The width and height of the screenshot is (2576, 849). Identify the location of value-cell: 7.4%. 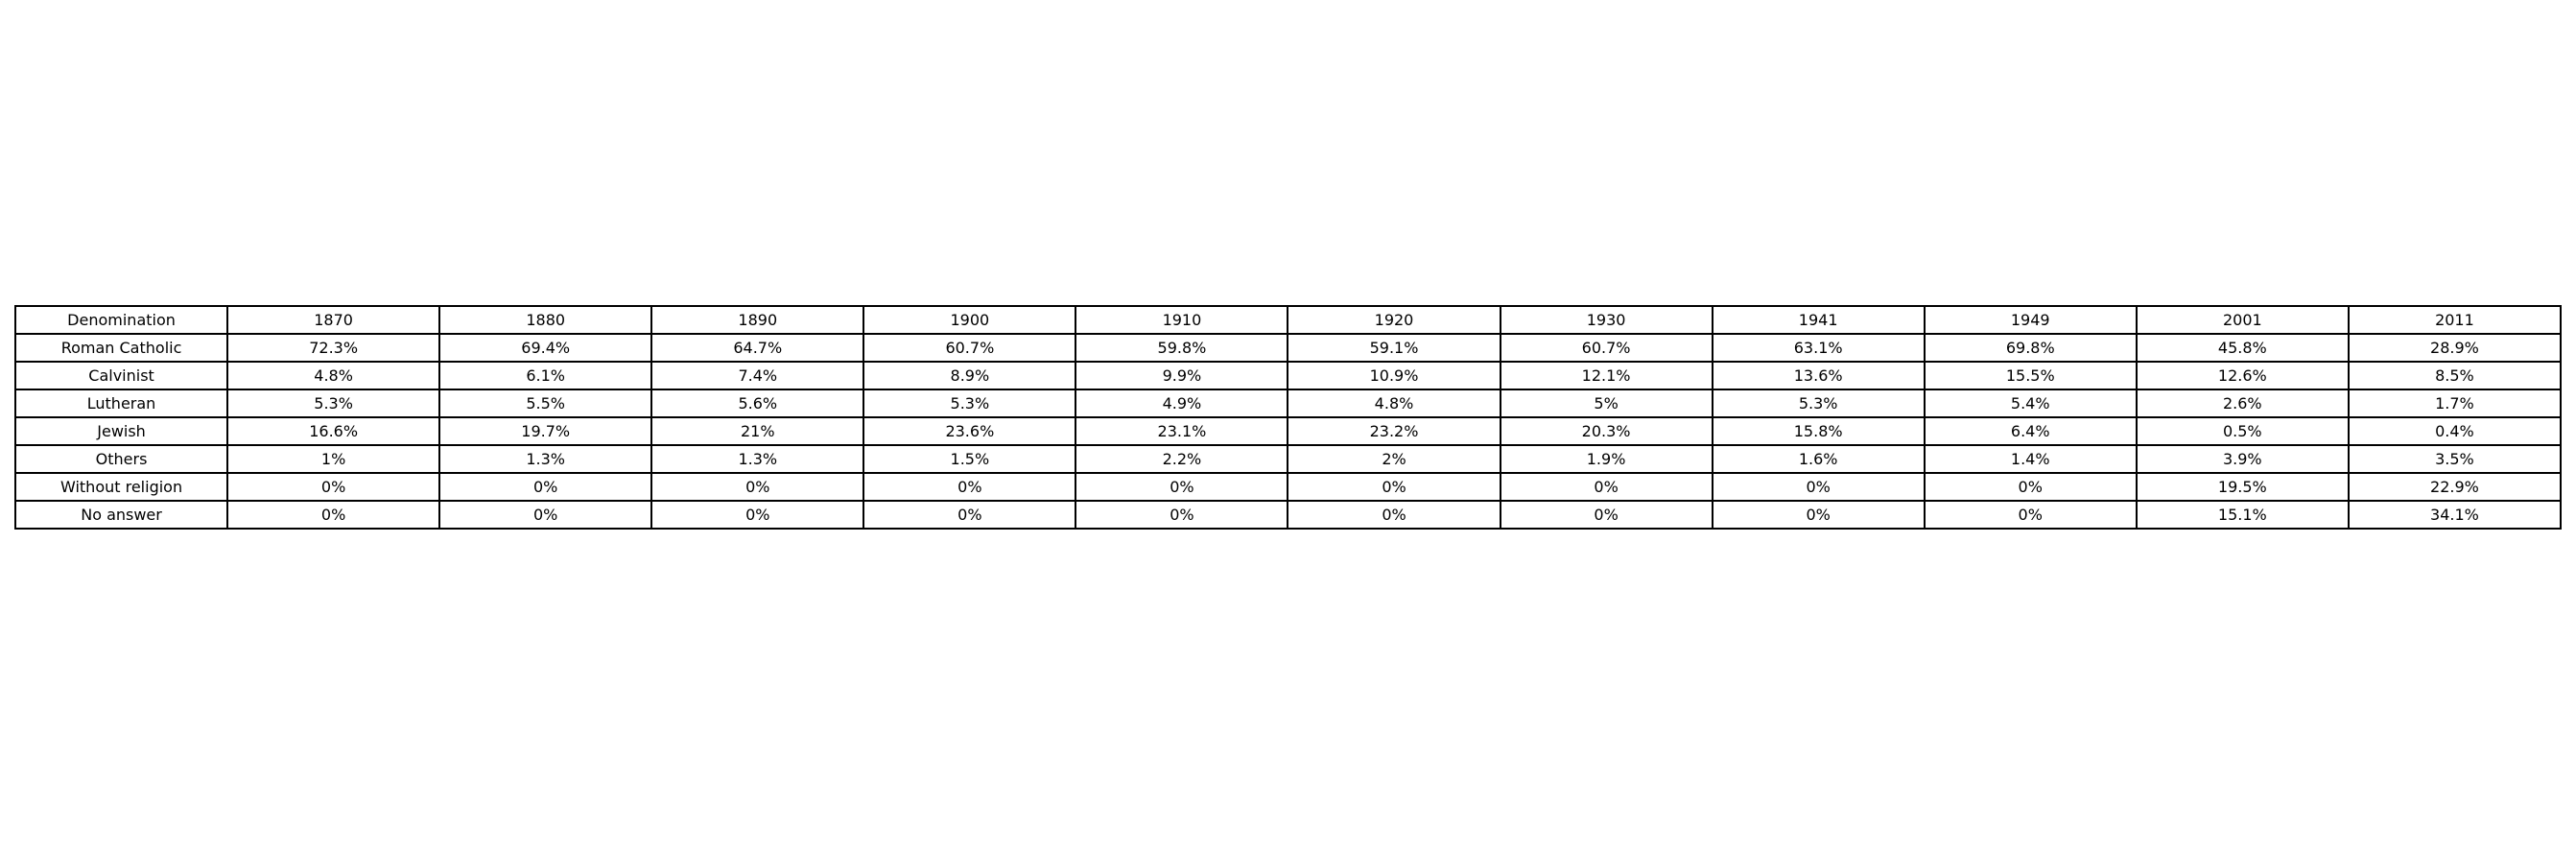
(758, 375).